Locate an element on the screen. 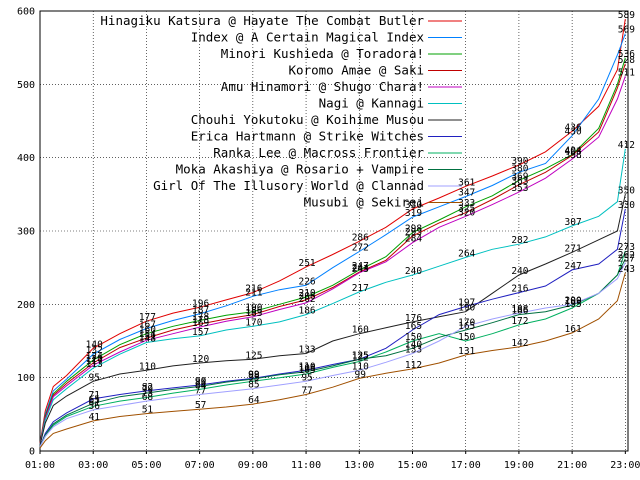 The height and width of the screenshot is (480, 640). x-tick-label: 05:00 is located at coordinates (146, 465).